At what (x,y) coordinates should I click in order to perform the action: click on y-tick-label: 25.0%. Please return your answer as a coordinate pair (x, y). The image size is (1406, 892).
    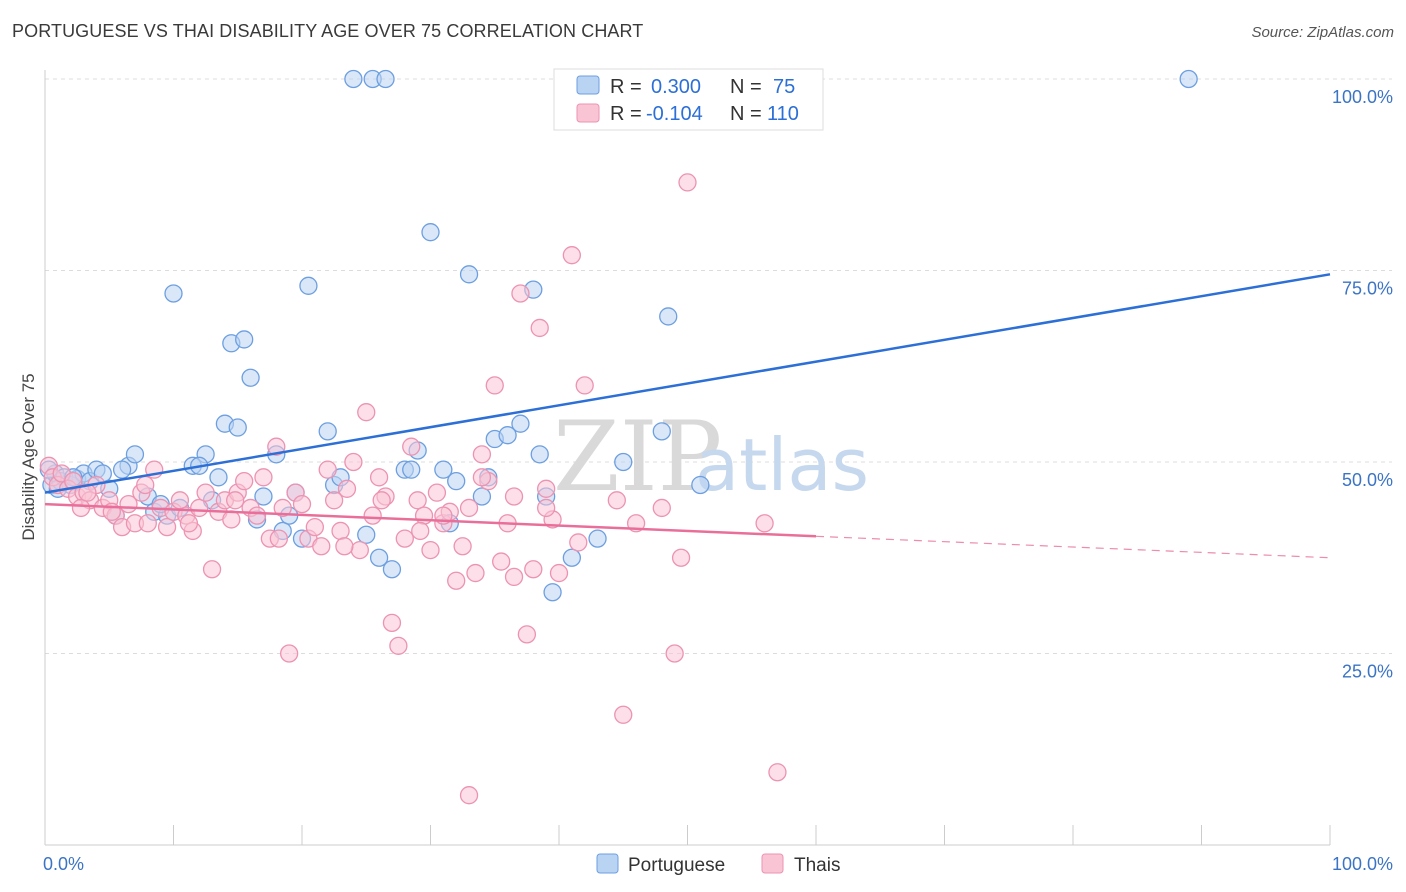
    Looking at the image, I should click on (1367, 672).